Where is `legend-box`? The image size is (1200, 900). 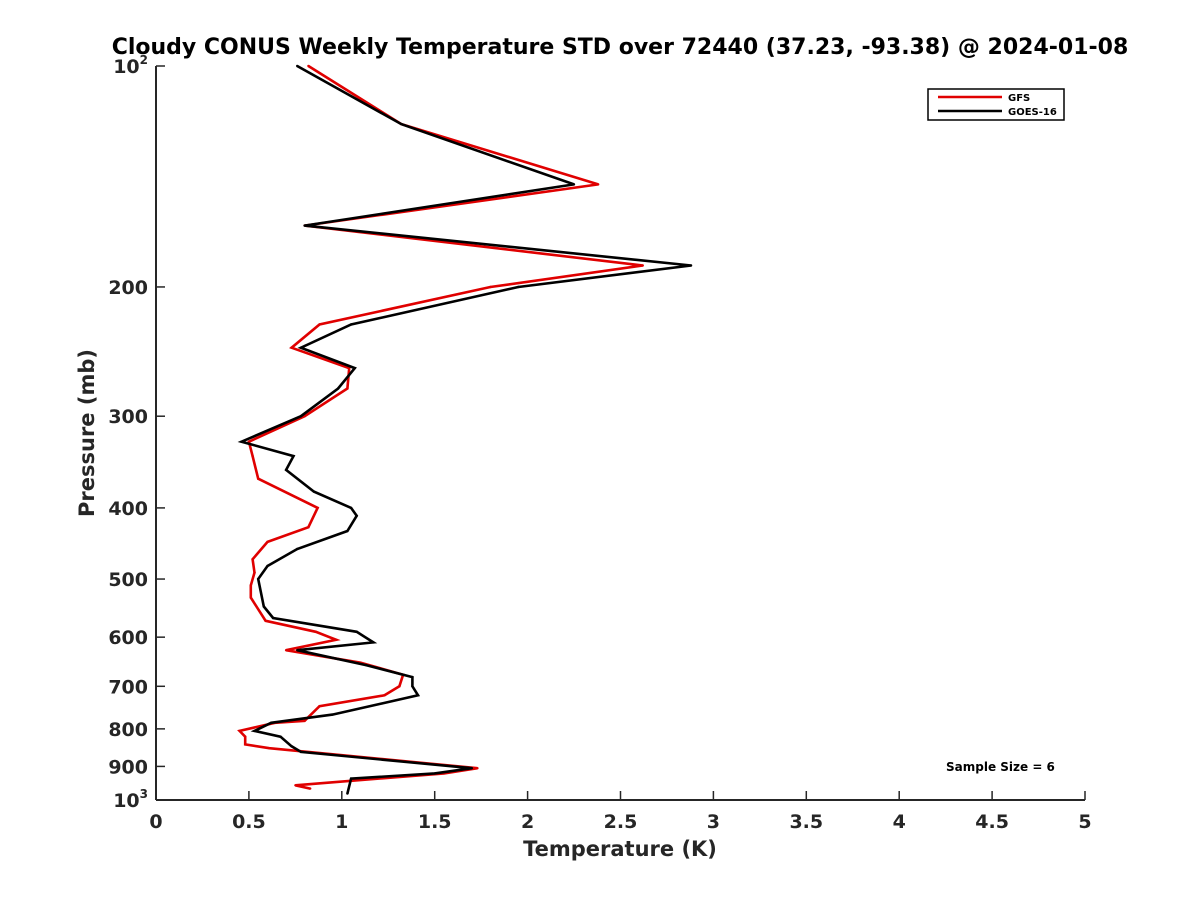
legend-box is located at coordinates (996, 104).